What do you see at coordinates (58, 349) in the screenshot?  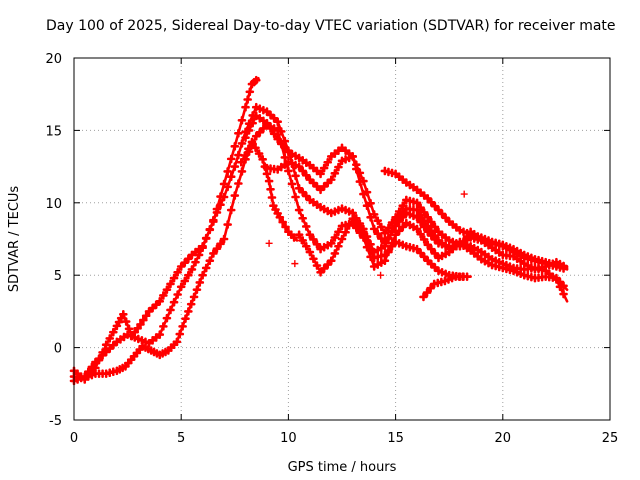 I see `y-tick-label: 0` at bounding box center [58, 349].